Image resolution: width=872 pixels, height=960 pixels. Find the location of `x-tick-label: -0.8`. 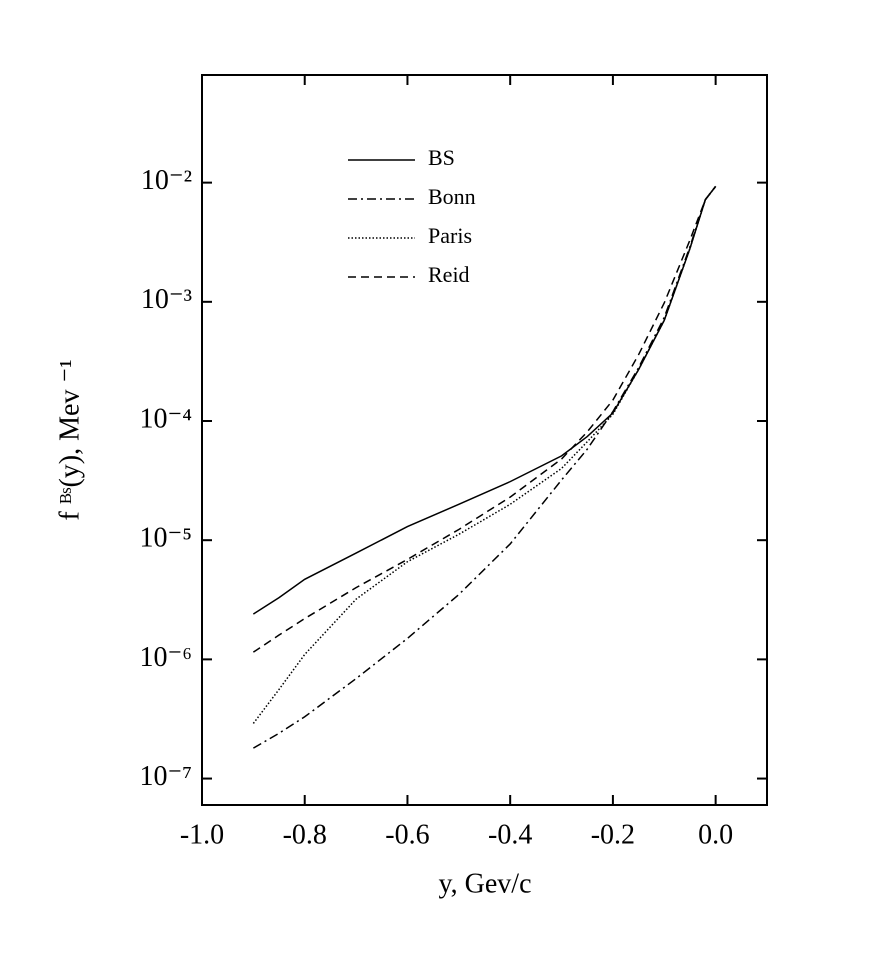

x-tick-label: -0.8 is located at coordinates (305, 834).